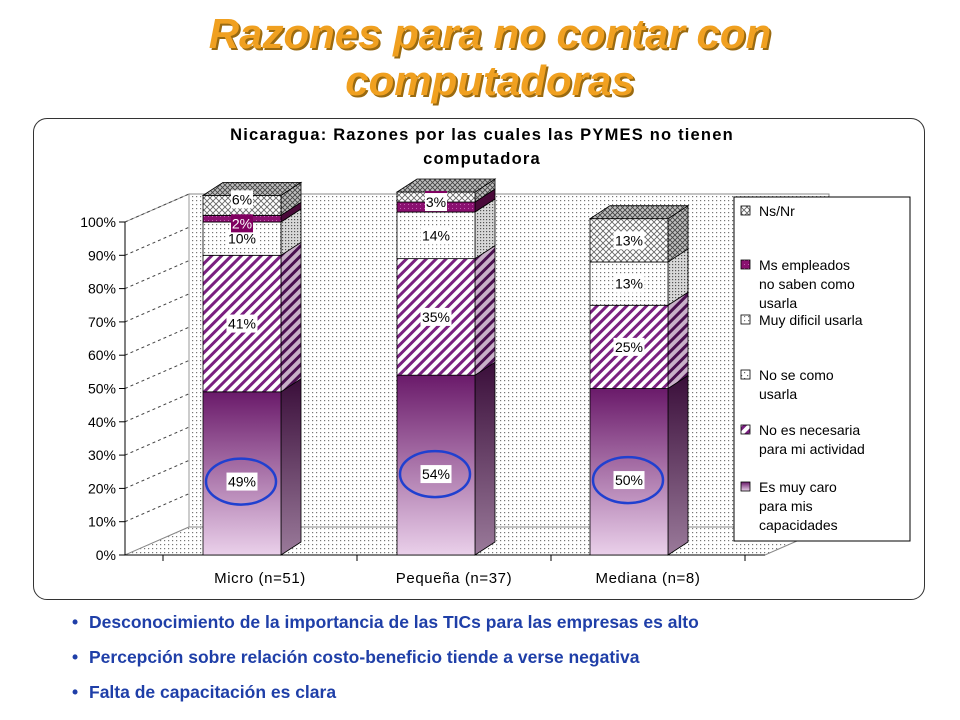 The image size is (960, 720). I want to click on data-label: 10%, so click(242, 239).